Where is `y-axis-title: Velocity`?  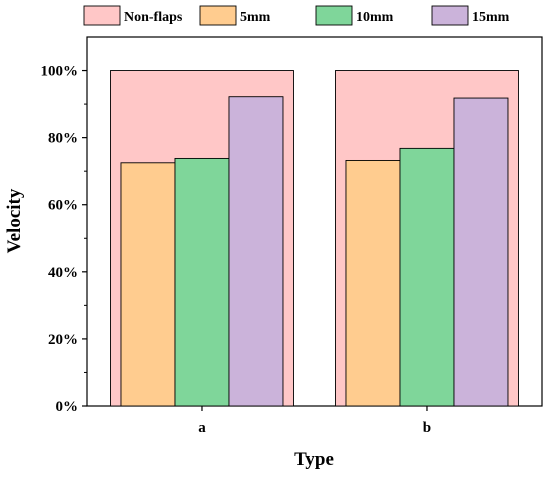 y-axis-title: Velocity is located at coordinates (14, 220).